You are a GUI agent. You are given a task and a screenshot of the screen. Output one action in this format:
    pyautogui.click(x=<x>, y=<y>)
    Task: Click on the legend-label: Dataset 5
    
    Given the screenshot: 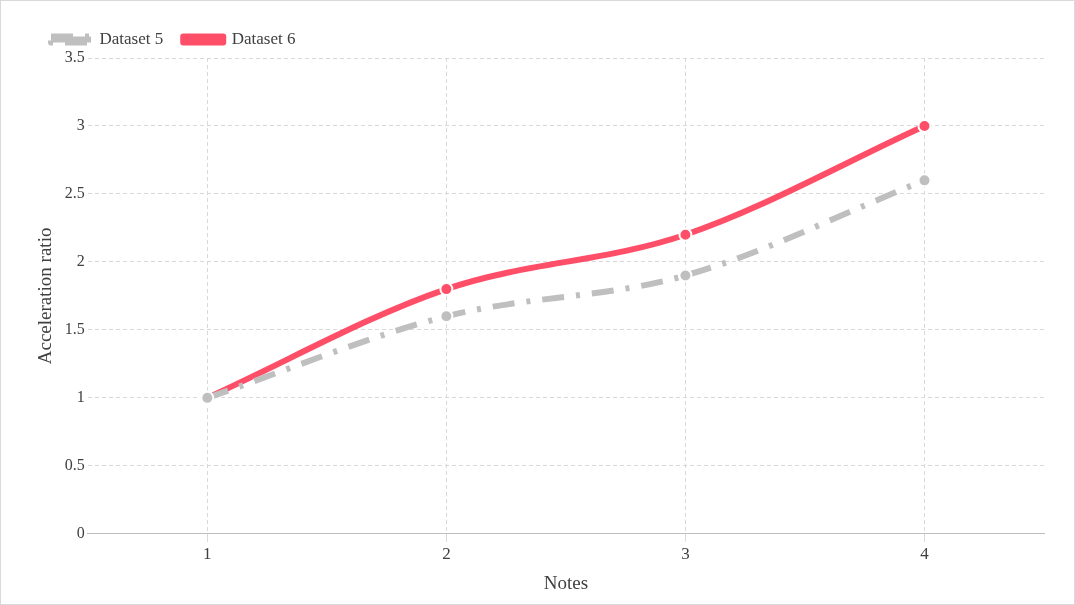 What is the action you would take?
    pyautogui.click(x=131, y=38)
    